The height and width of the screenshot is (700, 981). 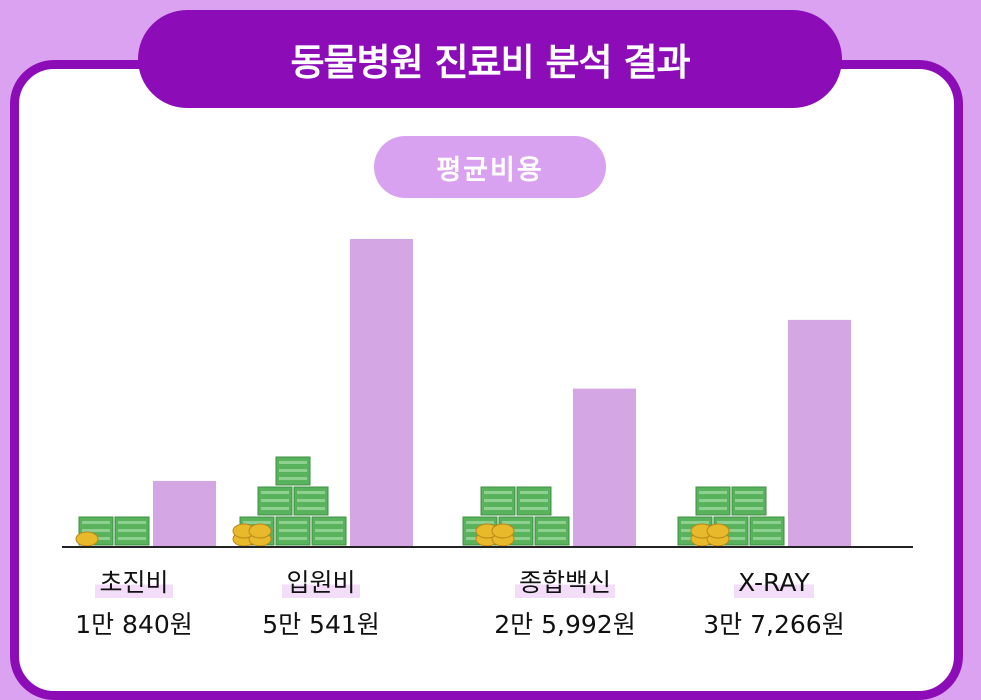 I want to click on category-name: X-RAY, so click(x=774, y=583).